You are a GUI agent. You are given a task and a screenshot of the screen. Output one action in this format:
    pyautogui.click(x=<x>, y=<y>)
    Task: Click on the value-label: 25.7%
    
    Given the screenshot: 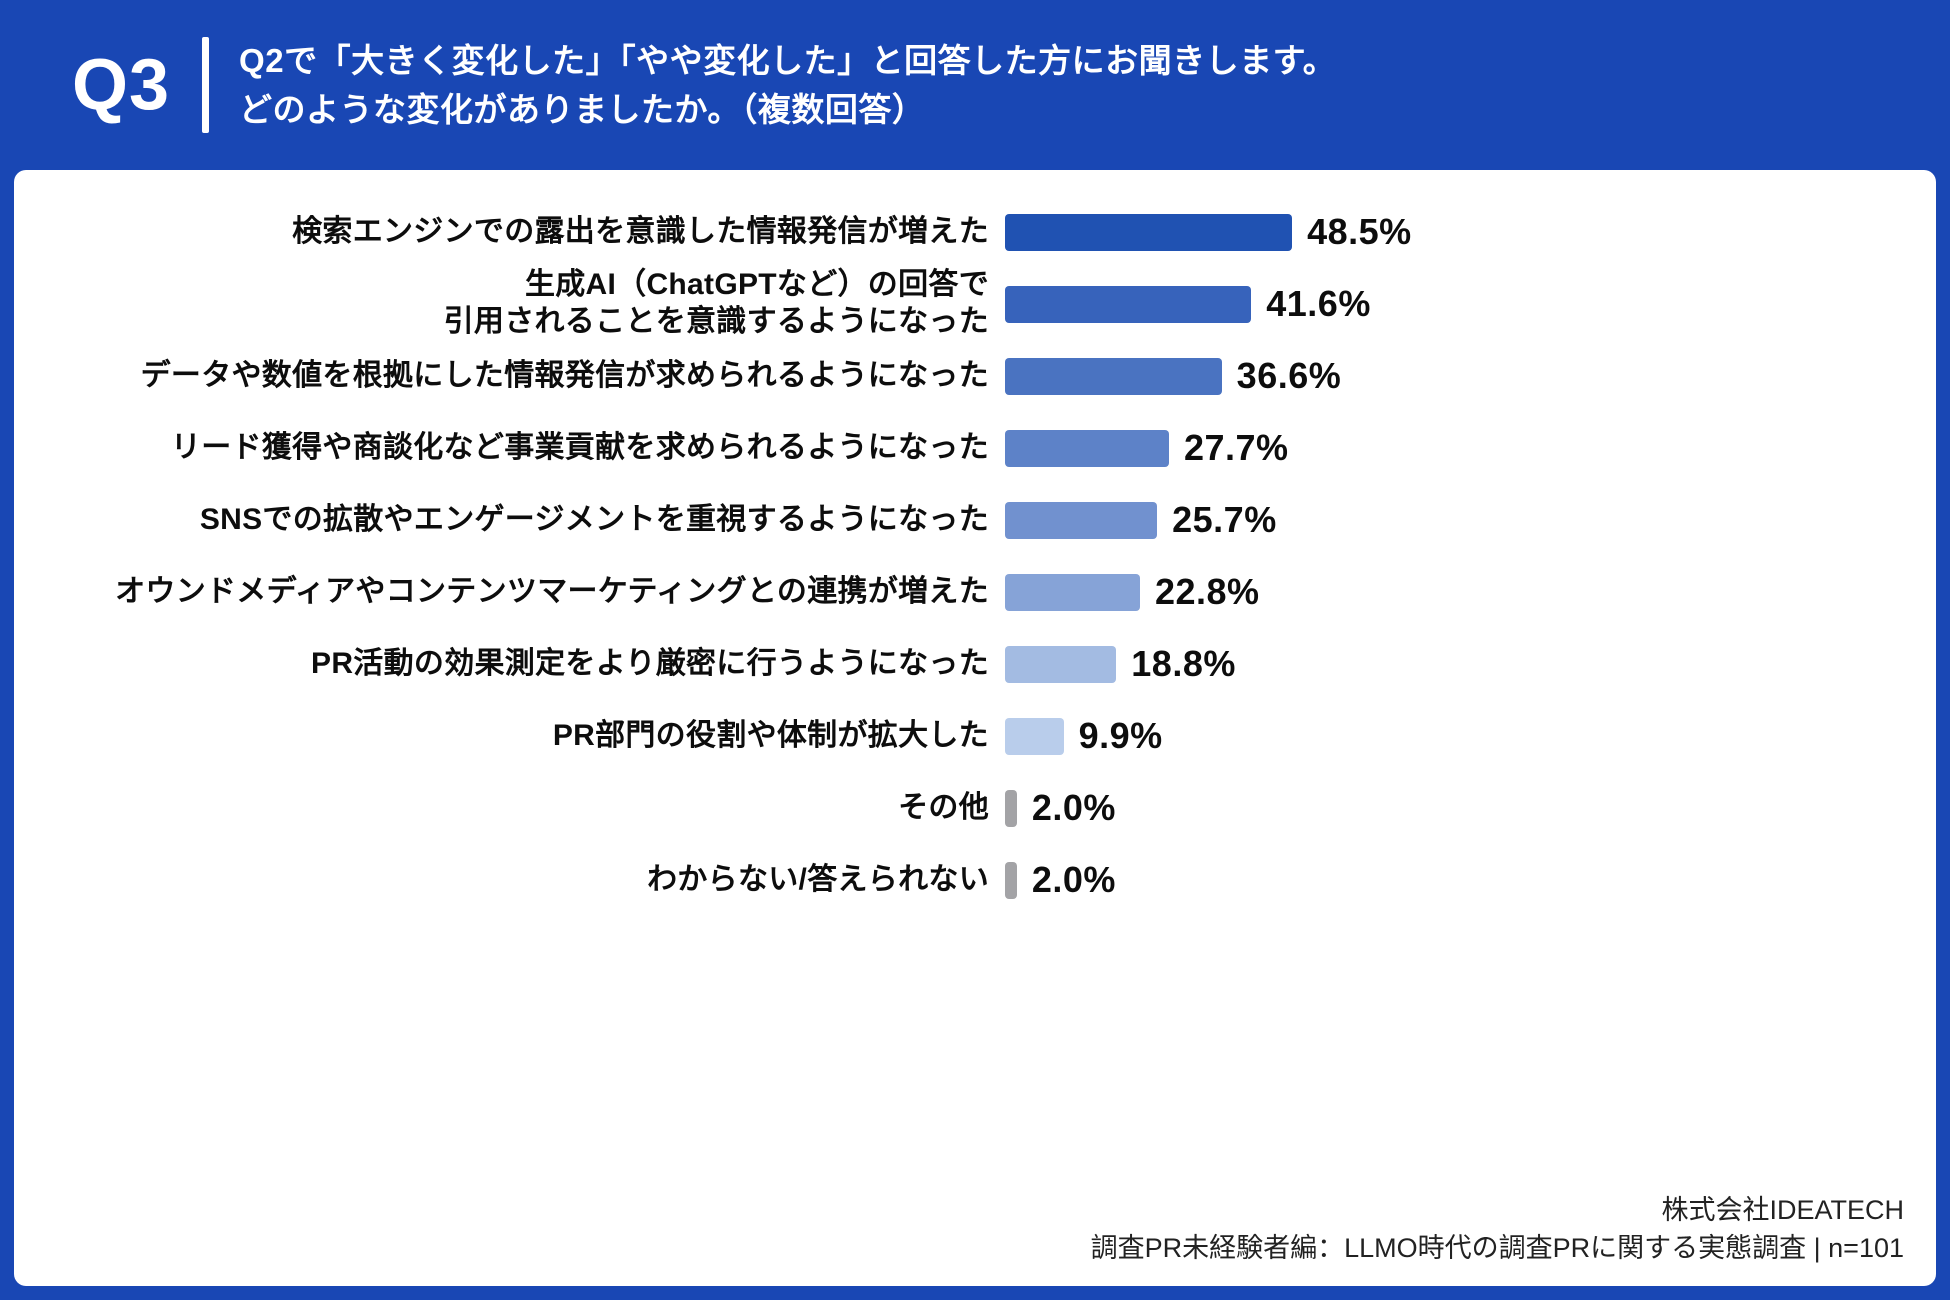 What is the action you would take?
    pyautogui.click(x=1224, y=519)
    